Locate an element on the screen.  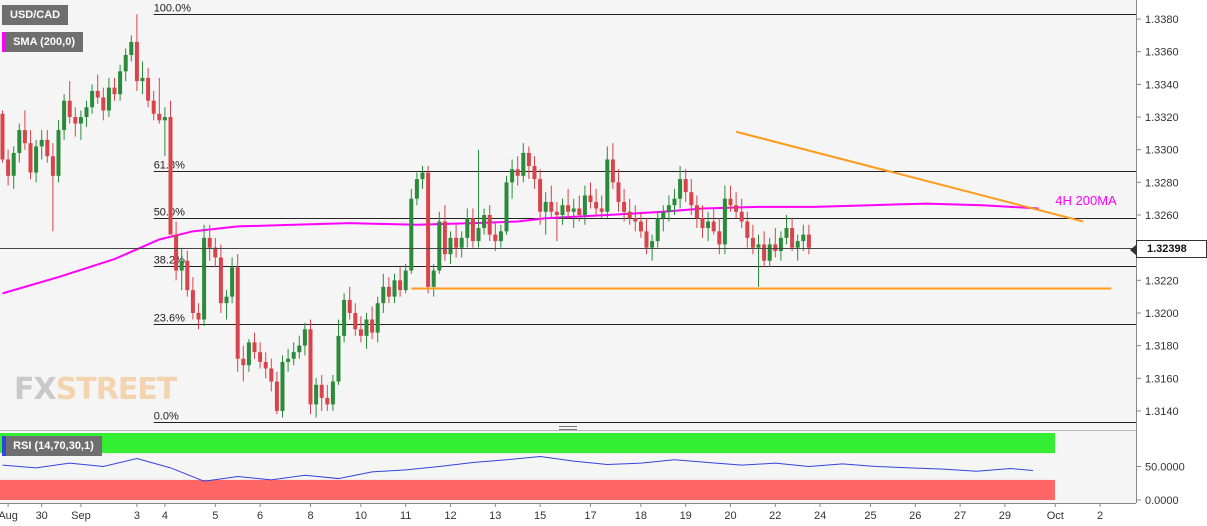
symbol-badge: USD/CAD is located at coordinates (35, 15).